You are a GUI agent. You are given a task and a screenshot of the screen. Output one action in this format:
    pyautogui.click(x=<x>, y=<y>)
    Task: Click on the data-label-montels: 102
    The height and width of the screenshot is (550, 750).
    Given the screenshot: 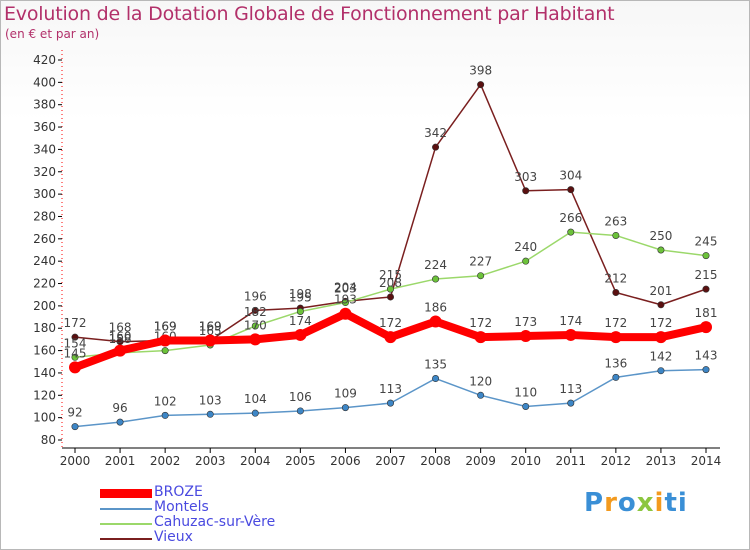 What is the action you would take?
    pyautogui.click(x=165, y=401)
    